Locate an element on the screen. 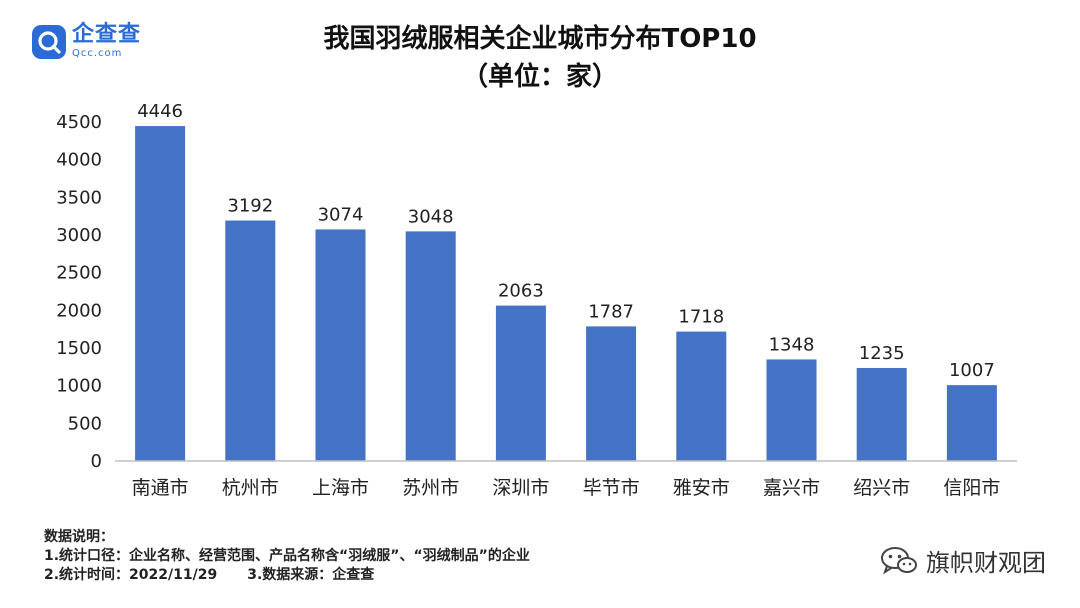  x-tick-label: 深圳市 is located at coordinates (520, 488).